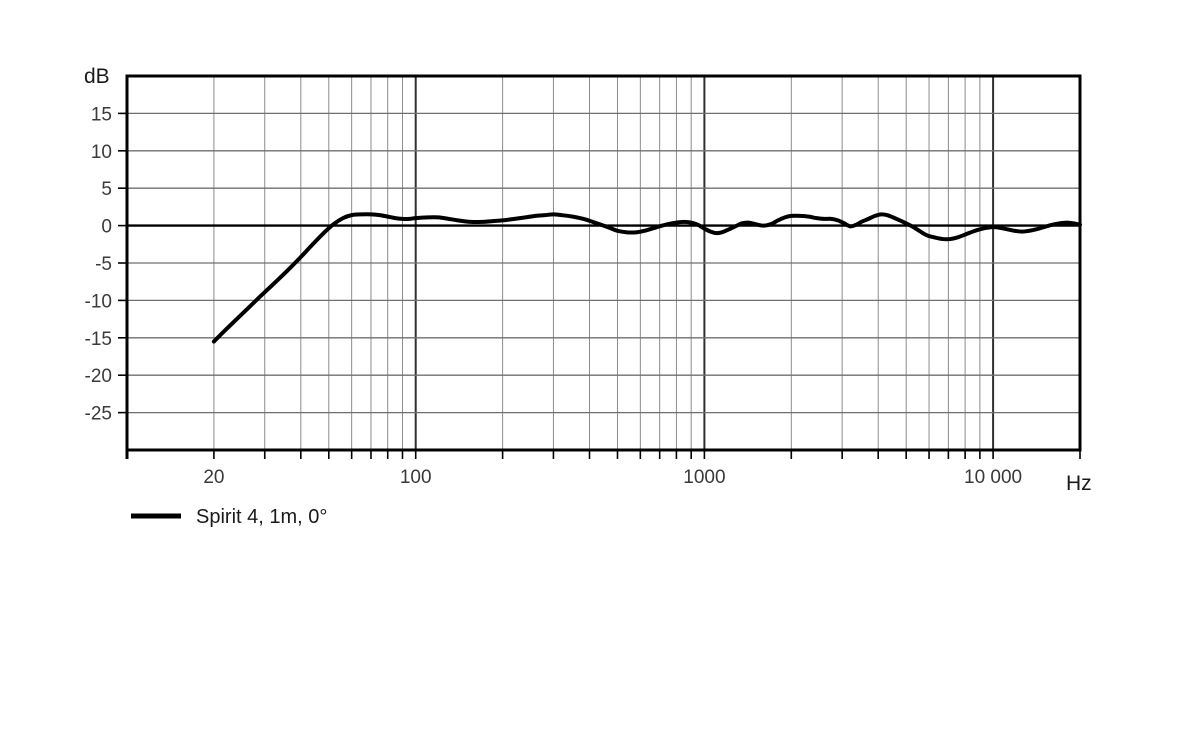 The image size is (1200, 750). I want to click on y-axis-unit-label: dB, so click(97, 76).